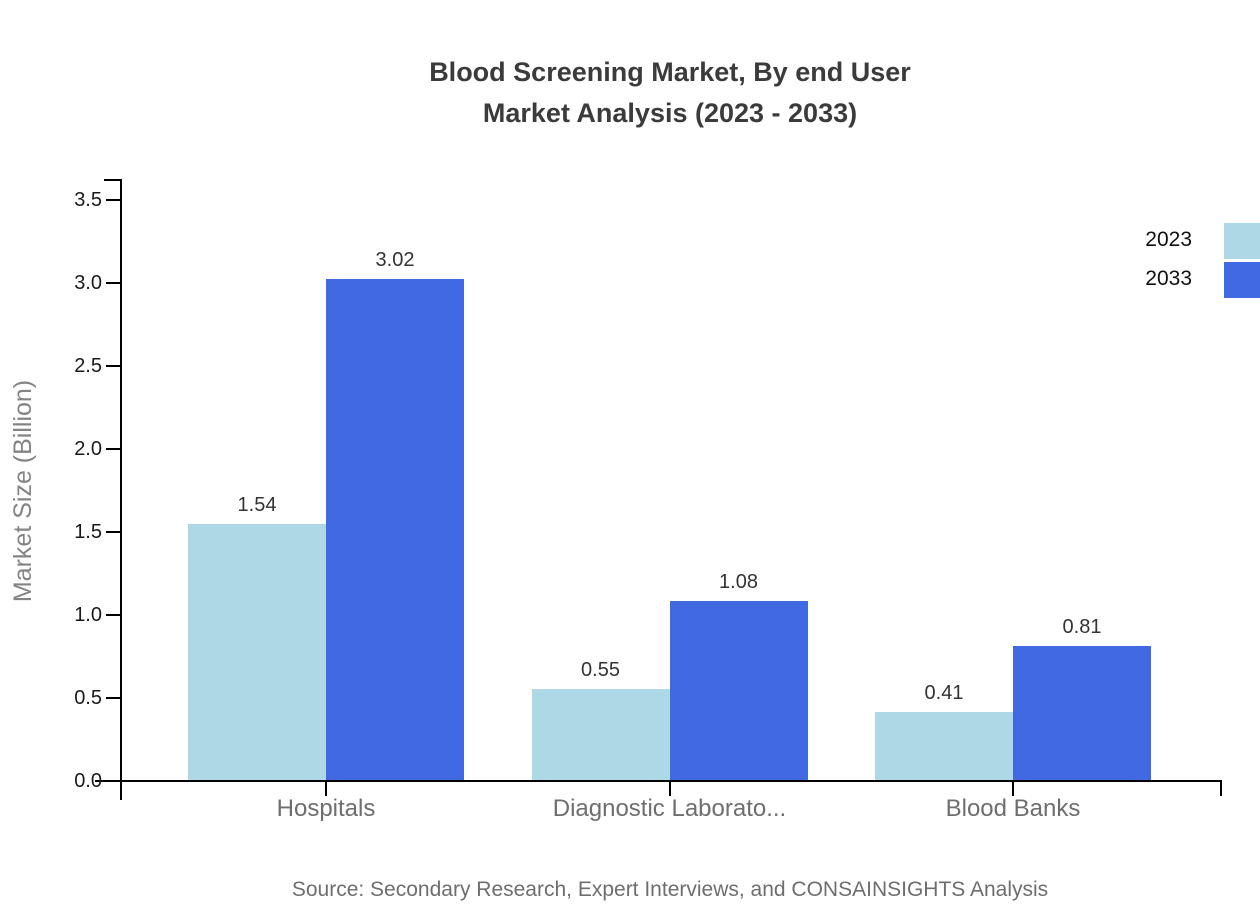  What do you see at coordinates (1082, 626) in the screenshot?
I see `bar-value-label: 0.81` at bounding box center [1082, 626].